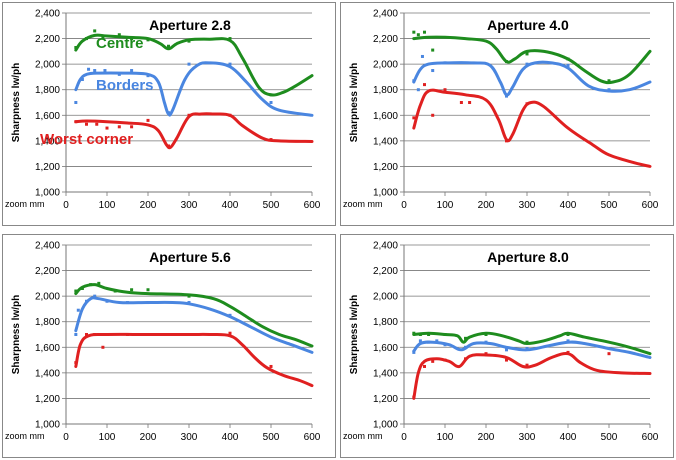  What do you see at coordinates (47, 297) in the screenshot?
I see `y-tick-label: 2,000` at bounding box center [47, 297].